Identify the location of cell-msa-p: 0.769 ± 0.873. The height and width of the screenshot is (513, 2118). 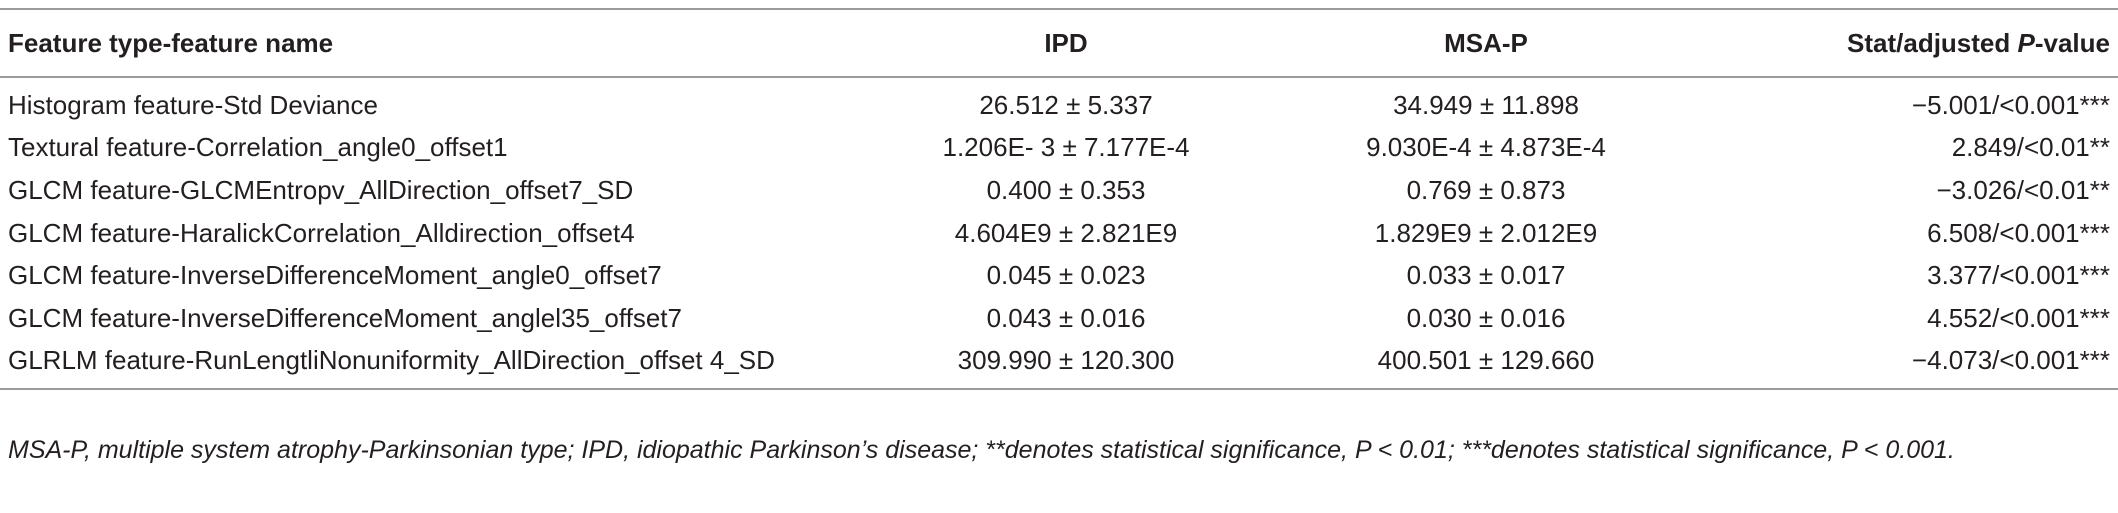
(1486, 189).